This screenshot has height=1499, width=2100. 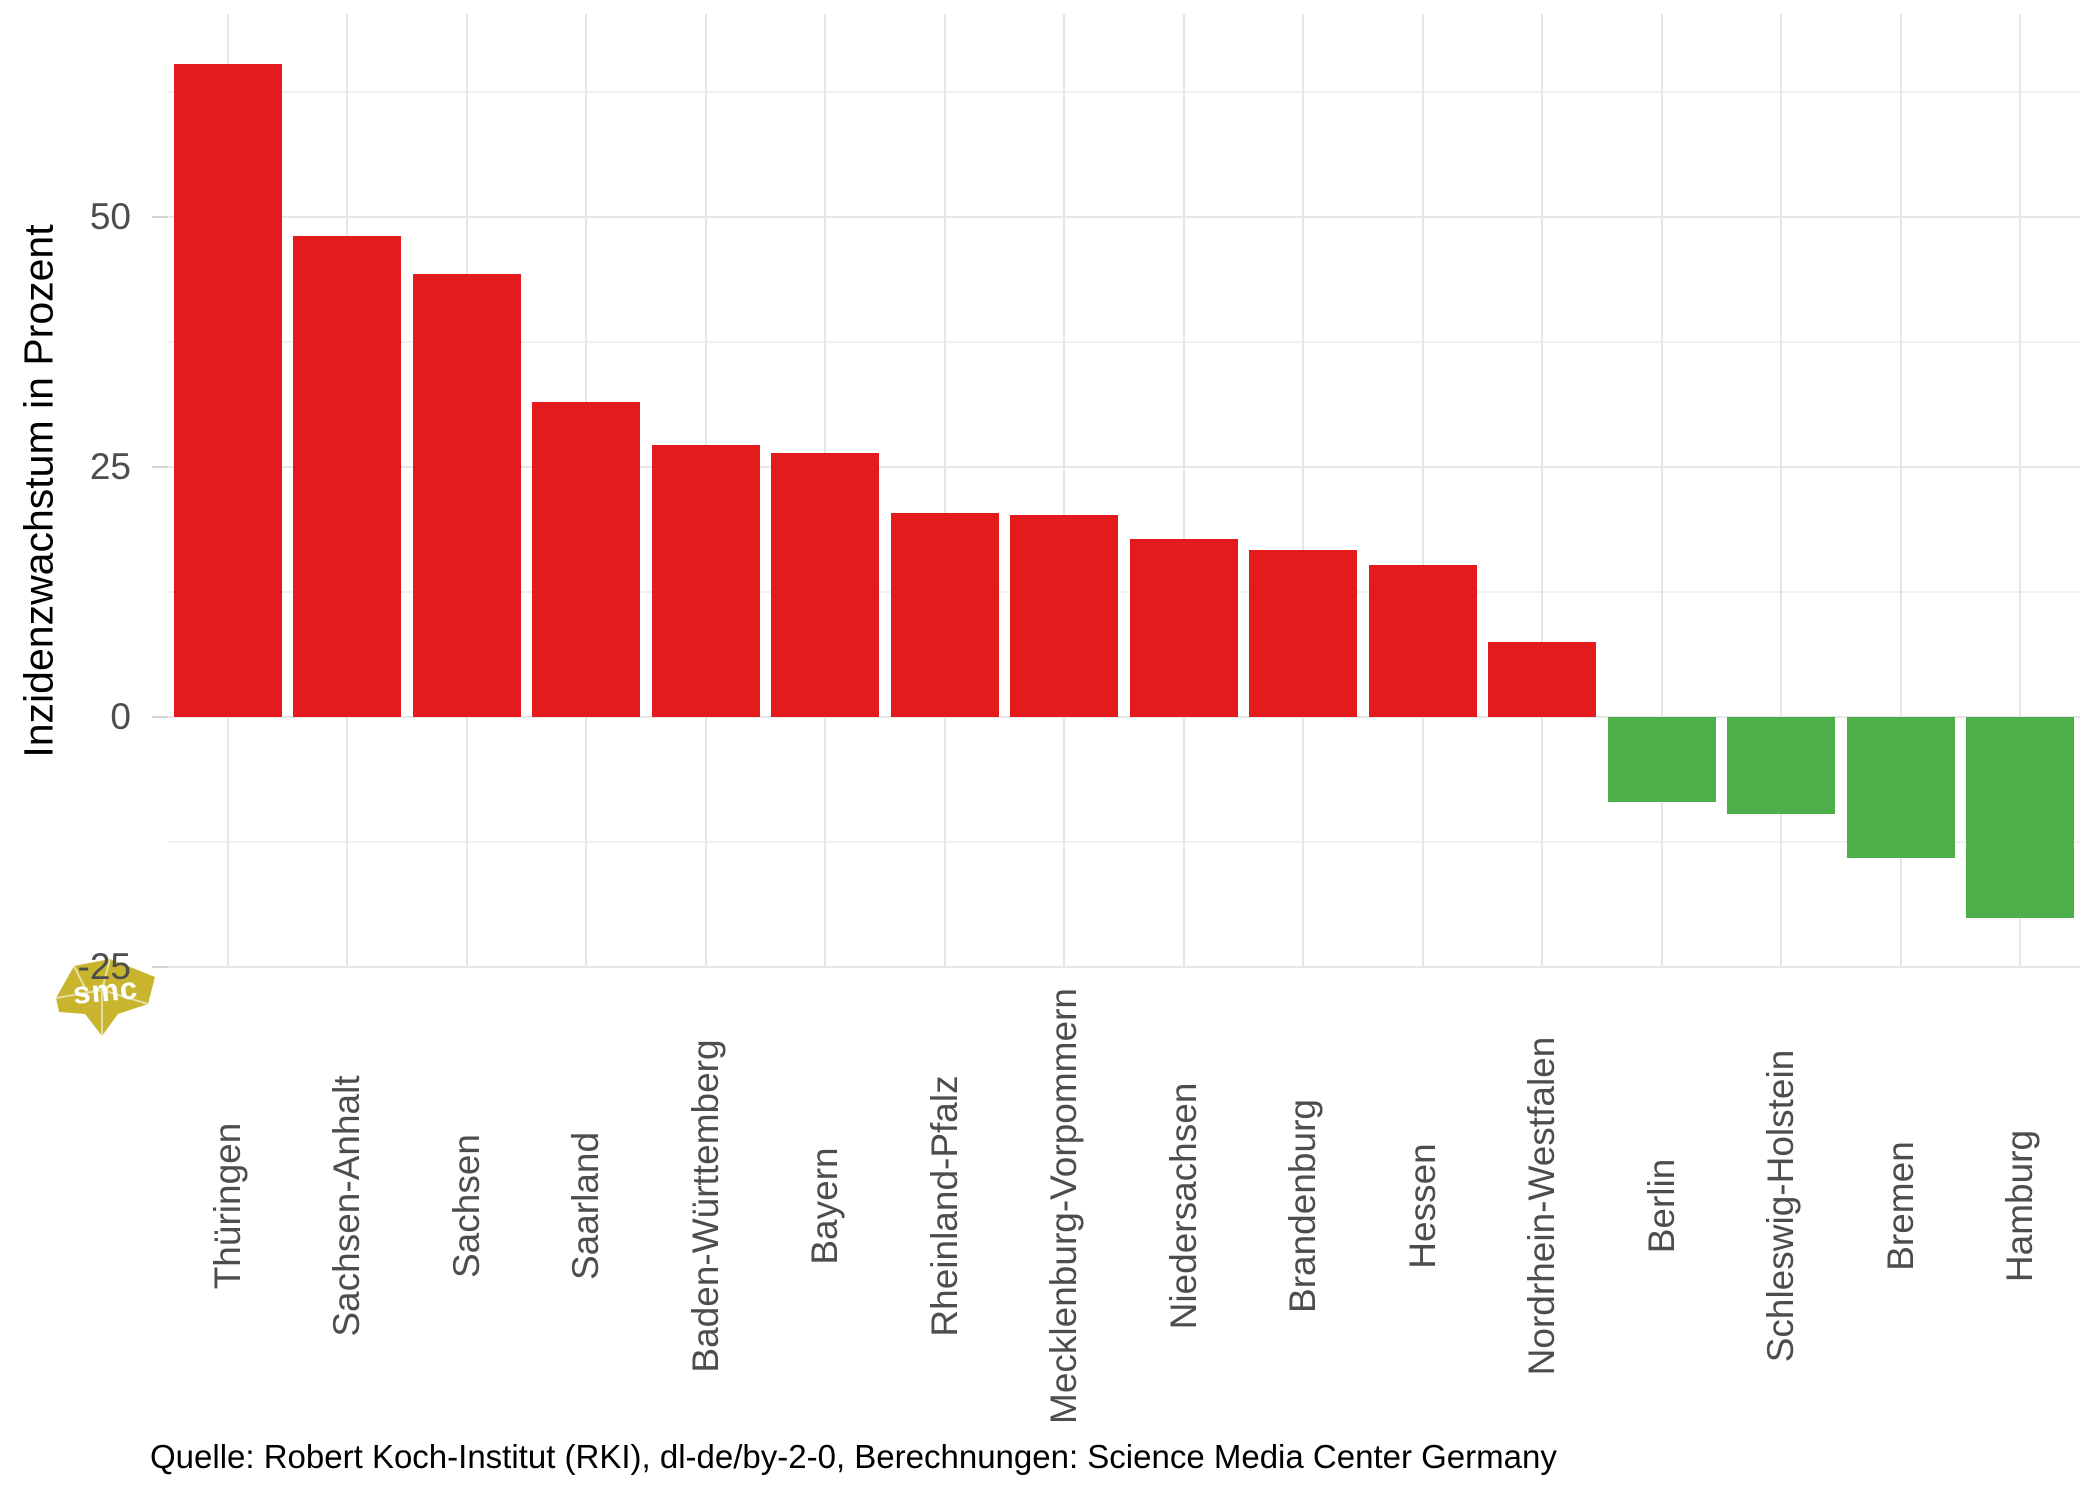 What do you see at coordinates (825, 1206) in the screenshot?
I see `x-axis-label-bayern: Bayern` at bounding box center [825, 1206].